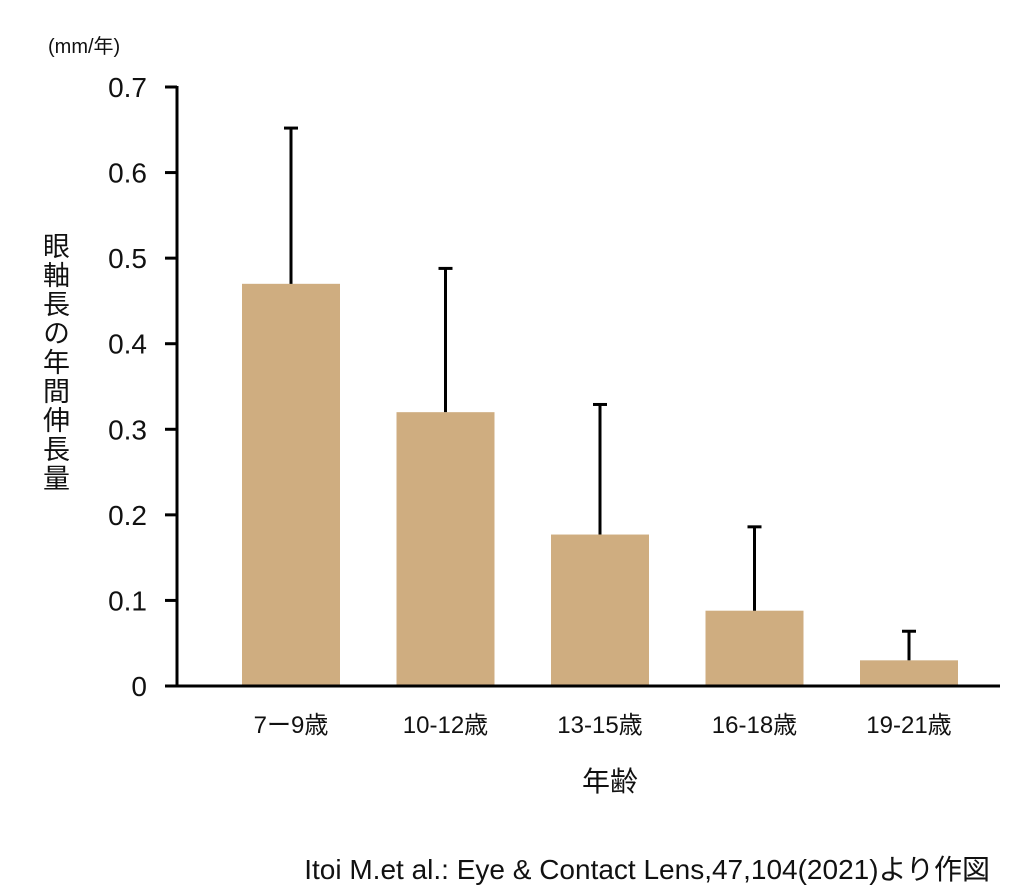 This screenshot has width=1035, height=894. Describe the element at coordinates (291, 725) in the screenshot. I see `x-tick-label: 7ー9歳` at that location.